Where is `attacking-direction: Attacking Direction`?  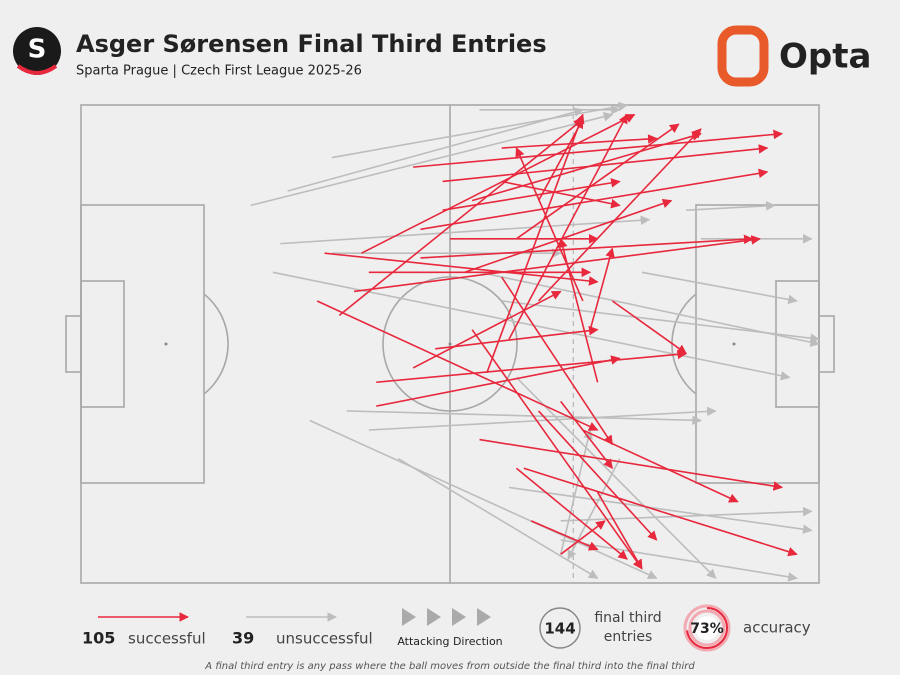
attacking-direction: Attacking Direction is located at coordinates (449, 641).